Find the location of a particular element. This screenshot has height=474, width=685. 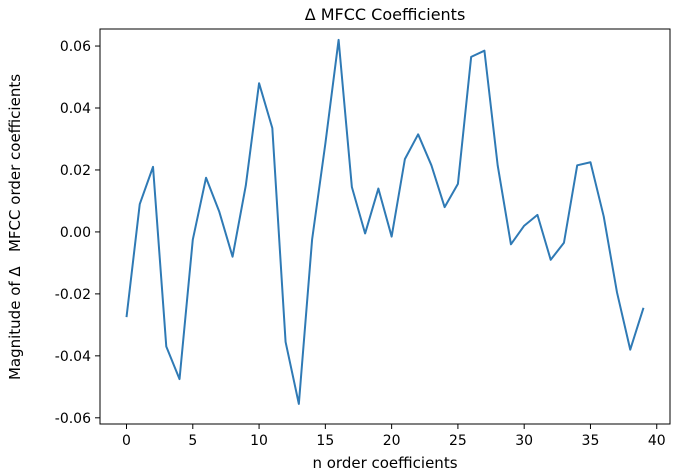

x-tick-label: 20 is located at coordinates (392, 441).